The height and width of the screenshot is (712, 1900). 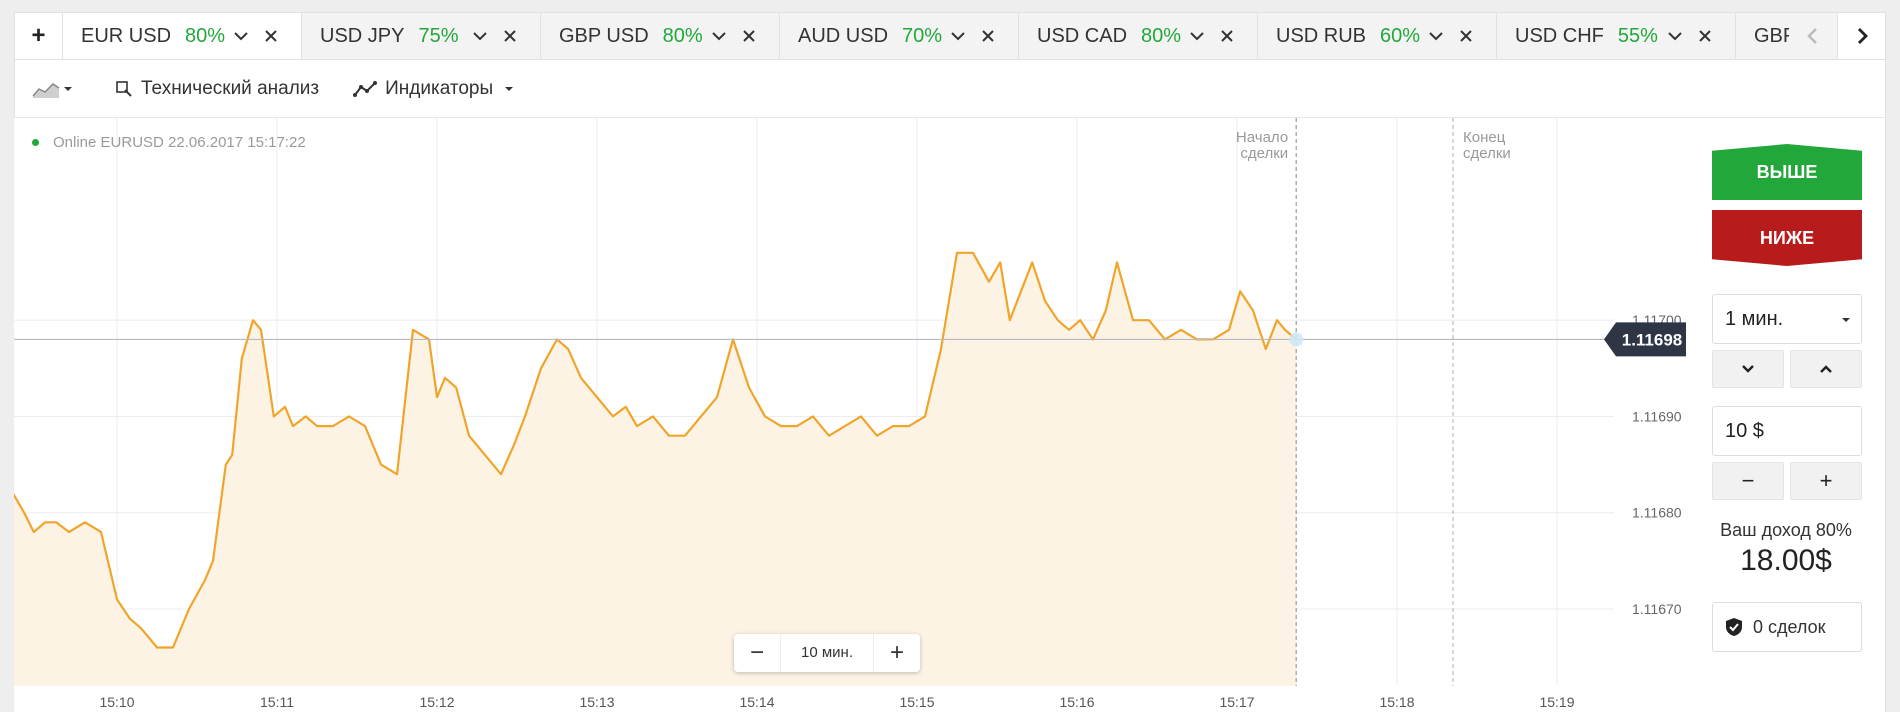 What do you see at coordinates (438, 35) in the screenshot?
I see `tab-payout-label: 75%` at bounding box center [438, 35].